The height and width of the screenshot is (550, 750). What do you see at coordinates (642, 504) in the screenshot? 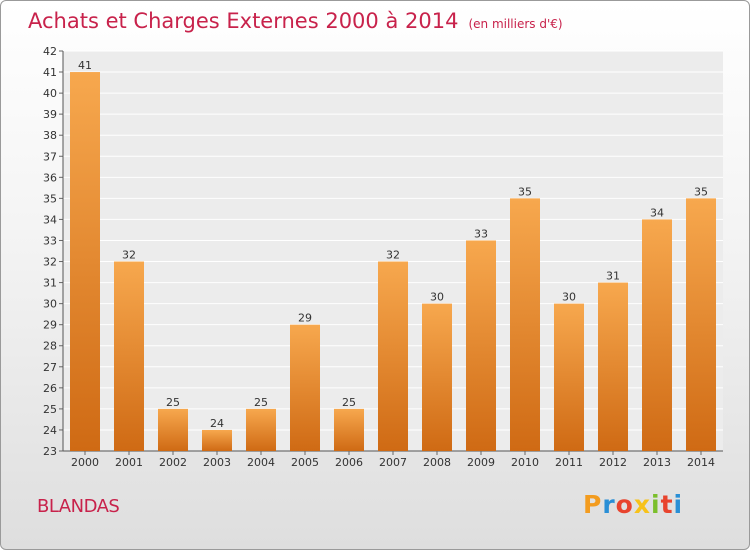
I see `logo-letter: x` at bounding box center [642, 504].